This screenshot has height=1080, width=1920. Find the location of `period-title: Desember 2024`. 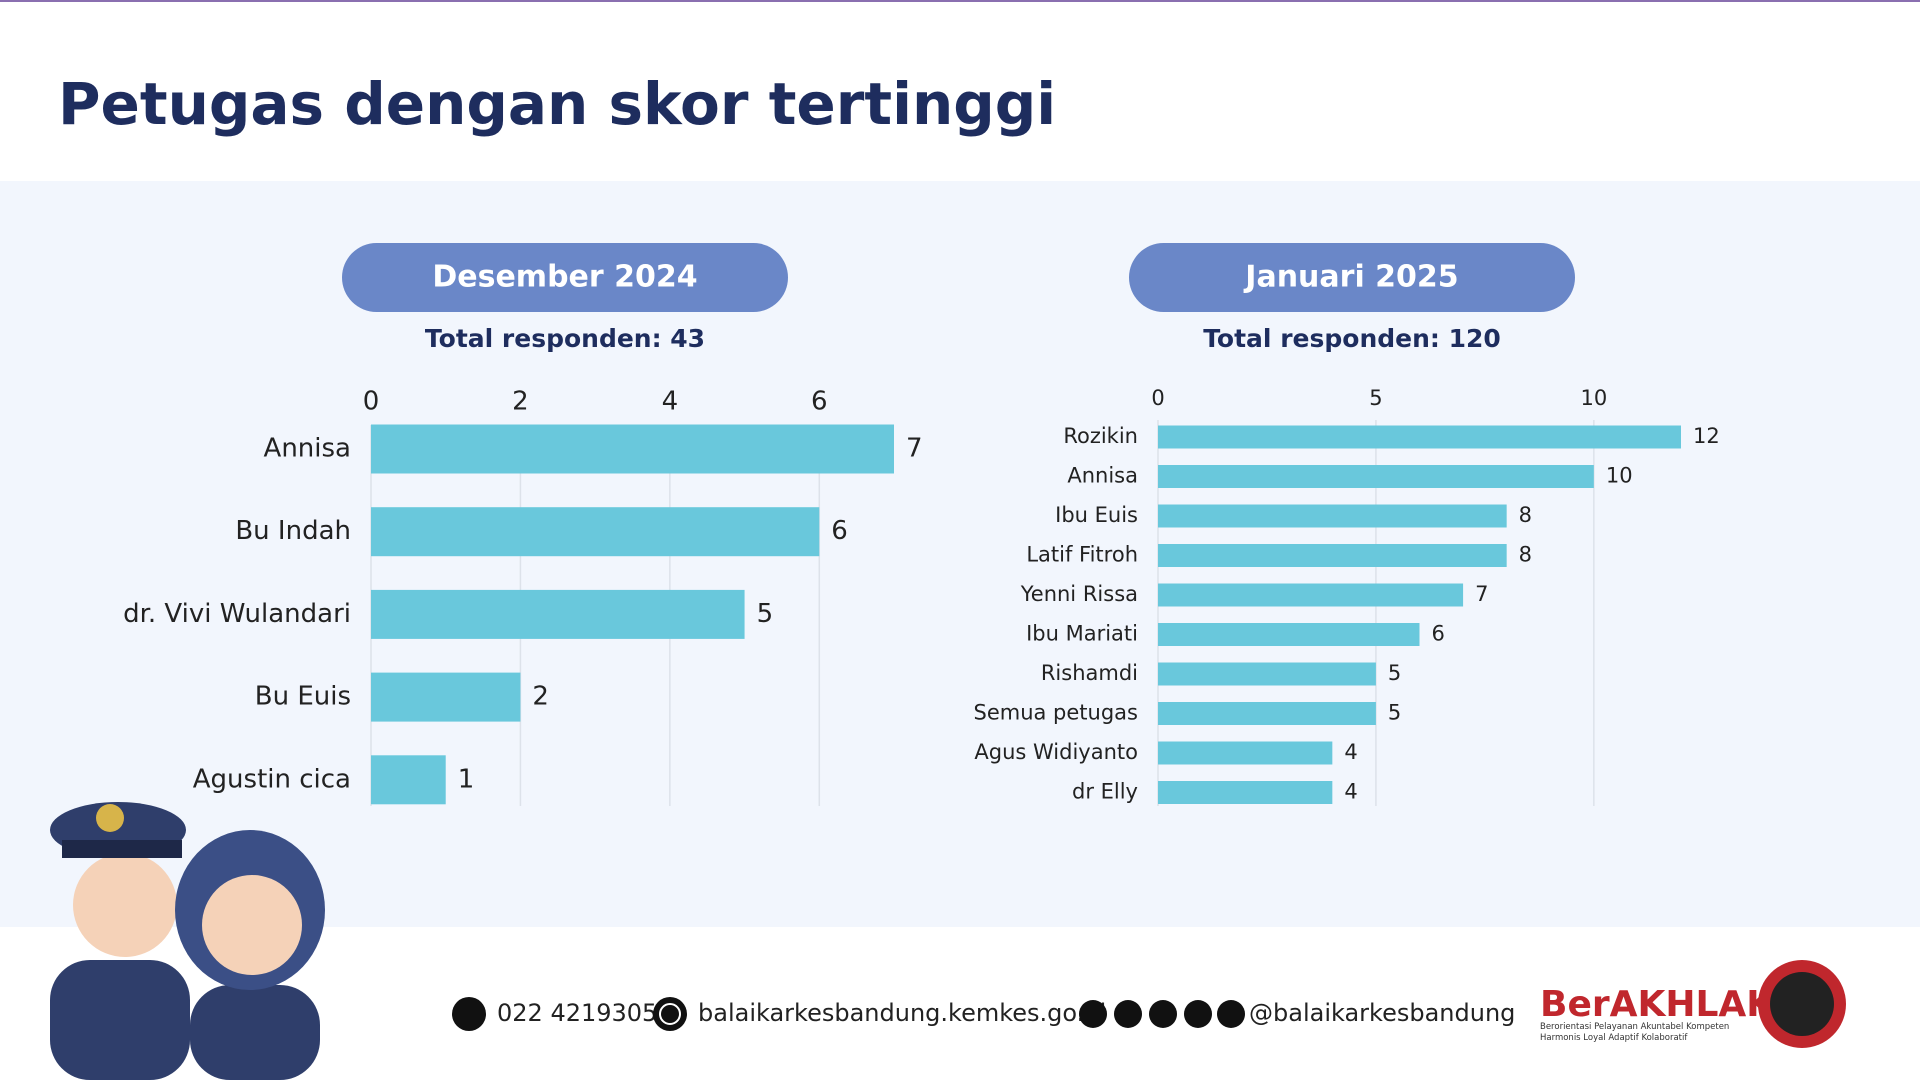

period-title: Desember 2024 is located at coordinates (564, 277).